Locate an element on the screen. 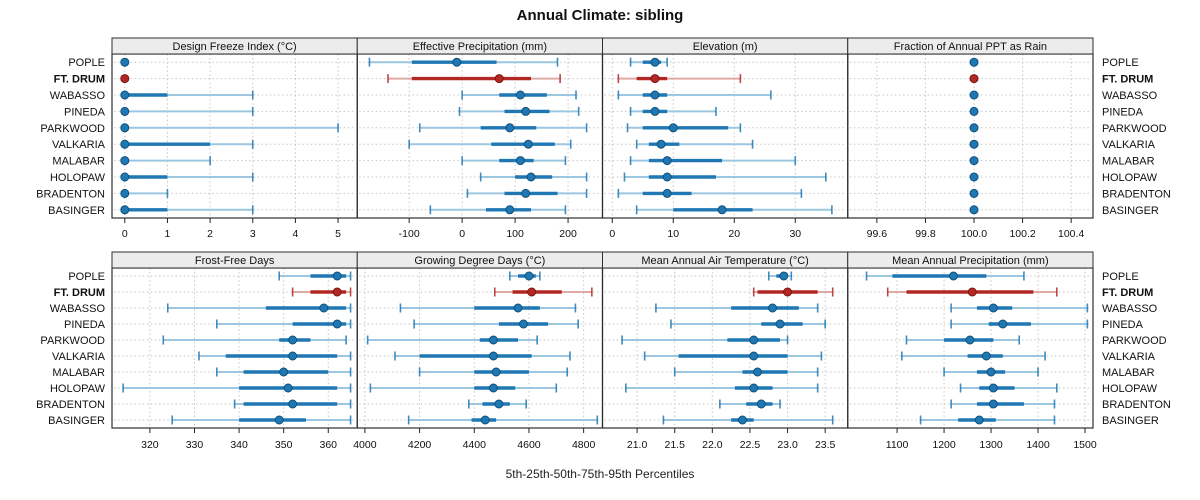  x-tick-label: 2 is located at coordinates (210, 234).